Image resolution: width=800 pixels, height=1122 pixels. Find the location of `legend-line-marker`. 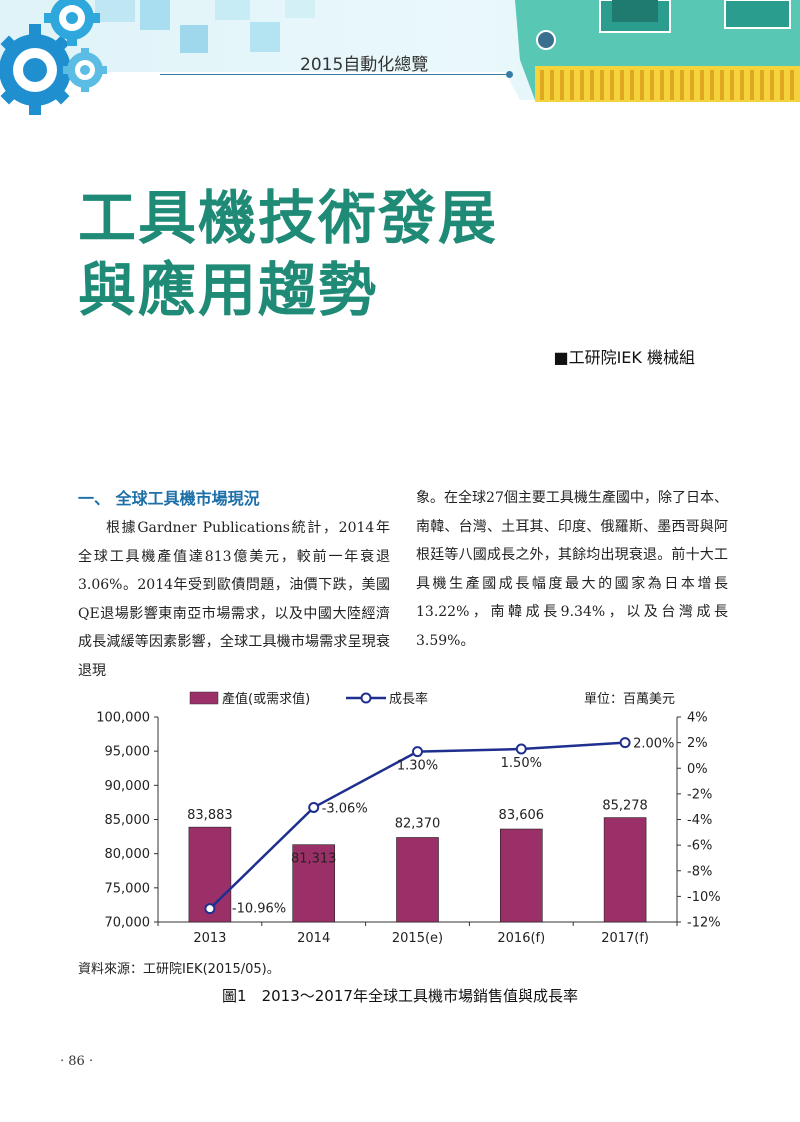

legend-line-marker is located at coordinates (366, 698).